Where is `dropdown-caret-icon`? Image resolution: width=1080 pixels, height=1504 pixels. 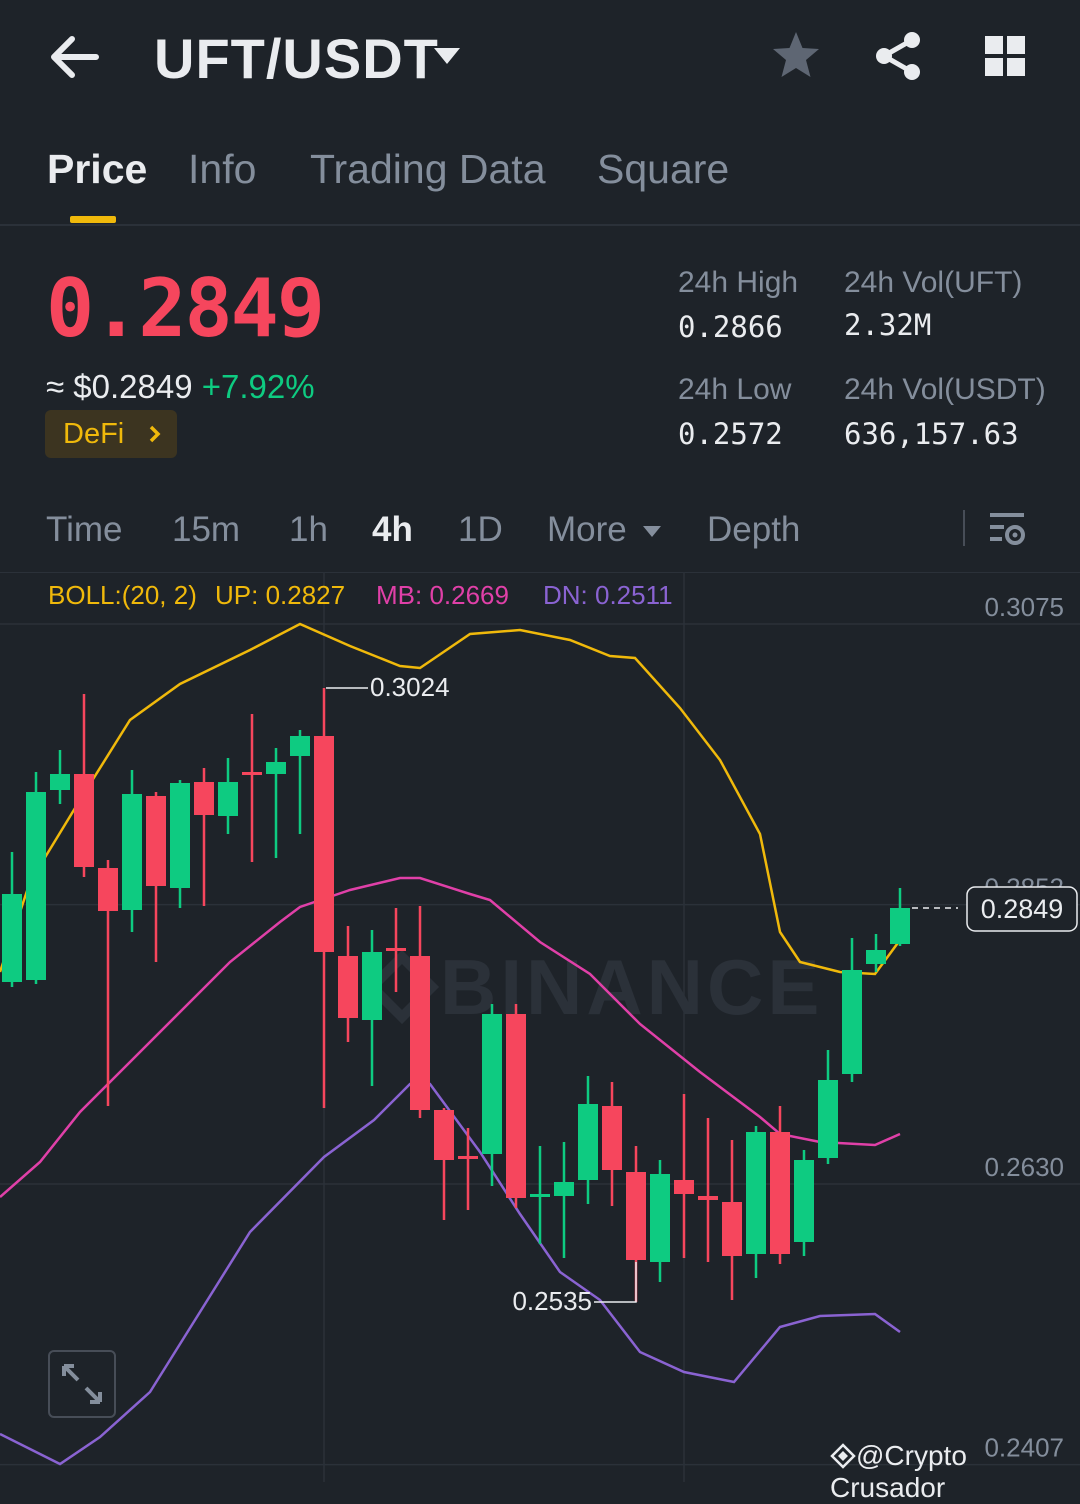 dropdown-caret-icon is located at coordinates (447, 56).